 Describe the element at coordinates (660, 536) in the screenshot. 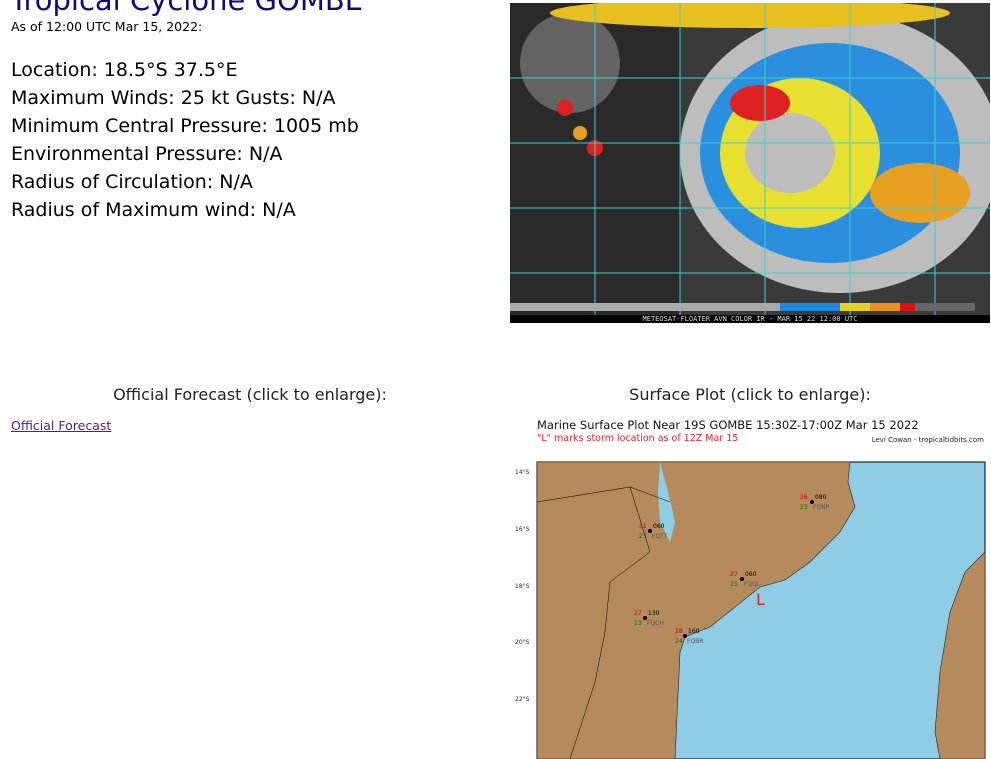

I see `svg-text: FQTT` at that location.